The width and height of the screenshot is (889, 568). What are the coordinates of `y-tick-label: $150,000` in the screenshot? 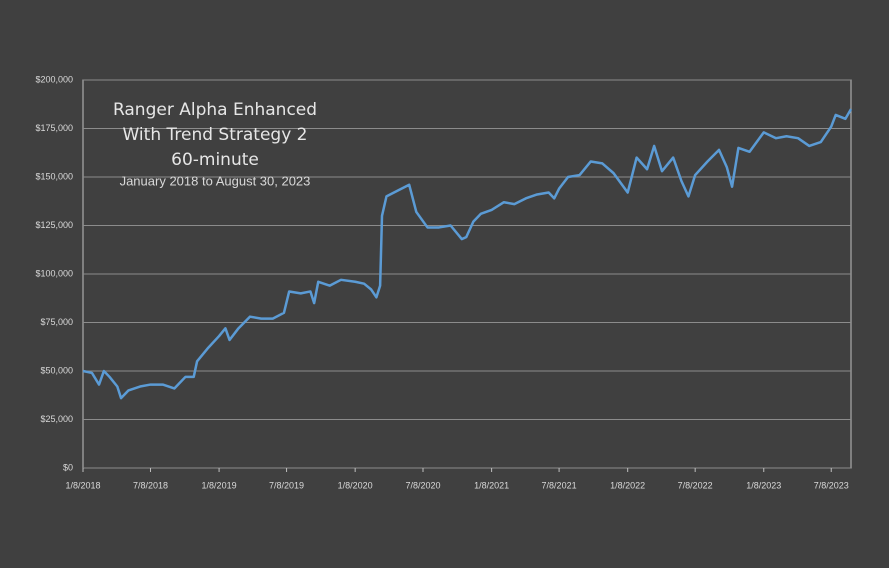 It's located at (54, 176).